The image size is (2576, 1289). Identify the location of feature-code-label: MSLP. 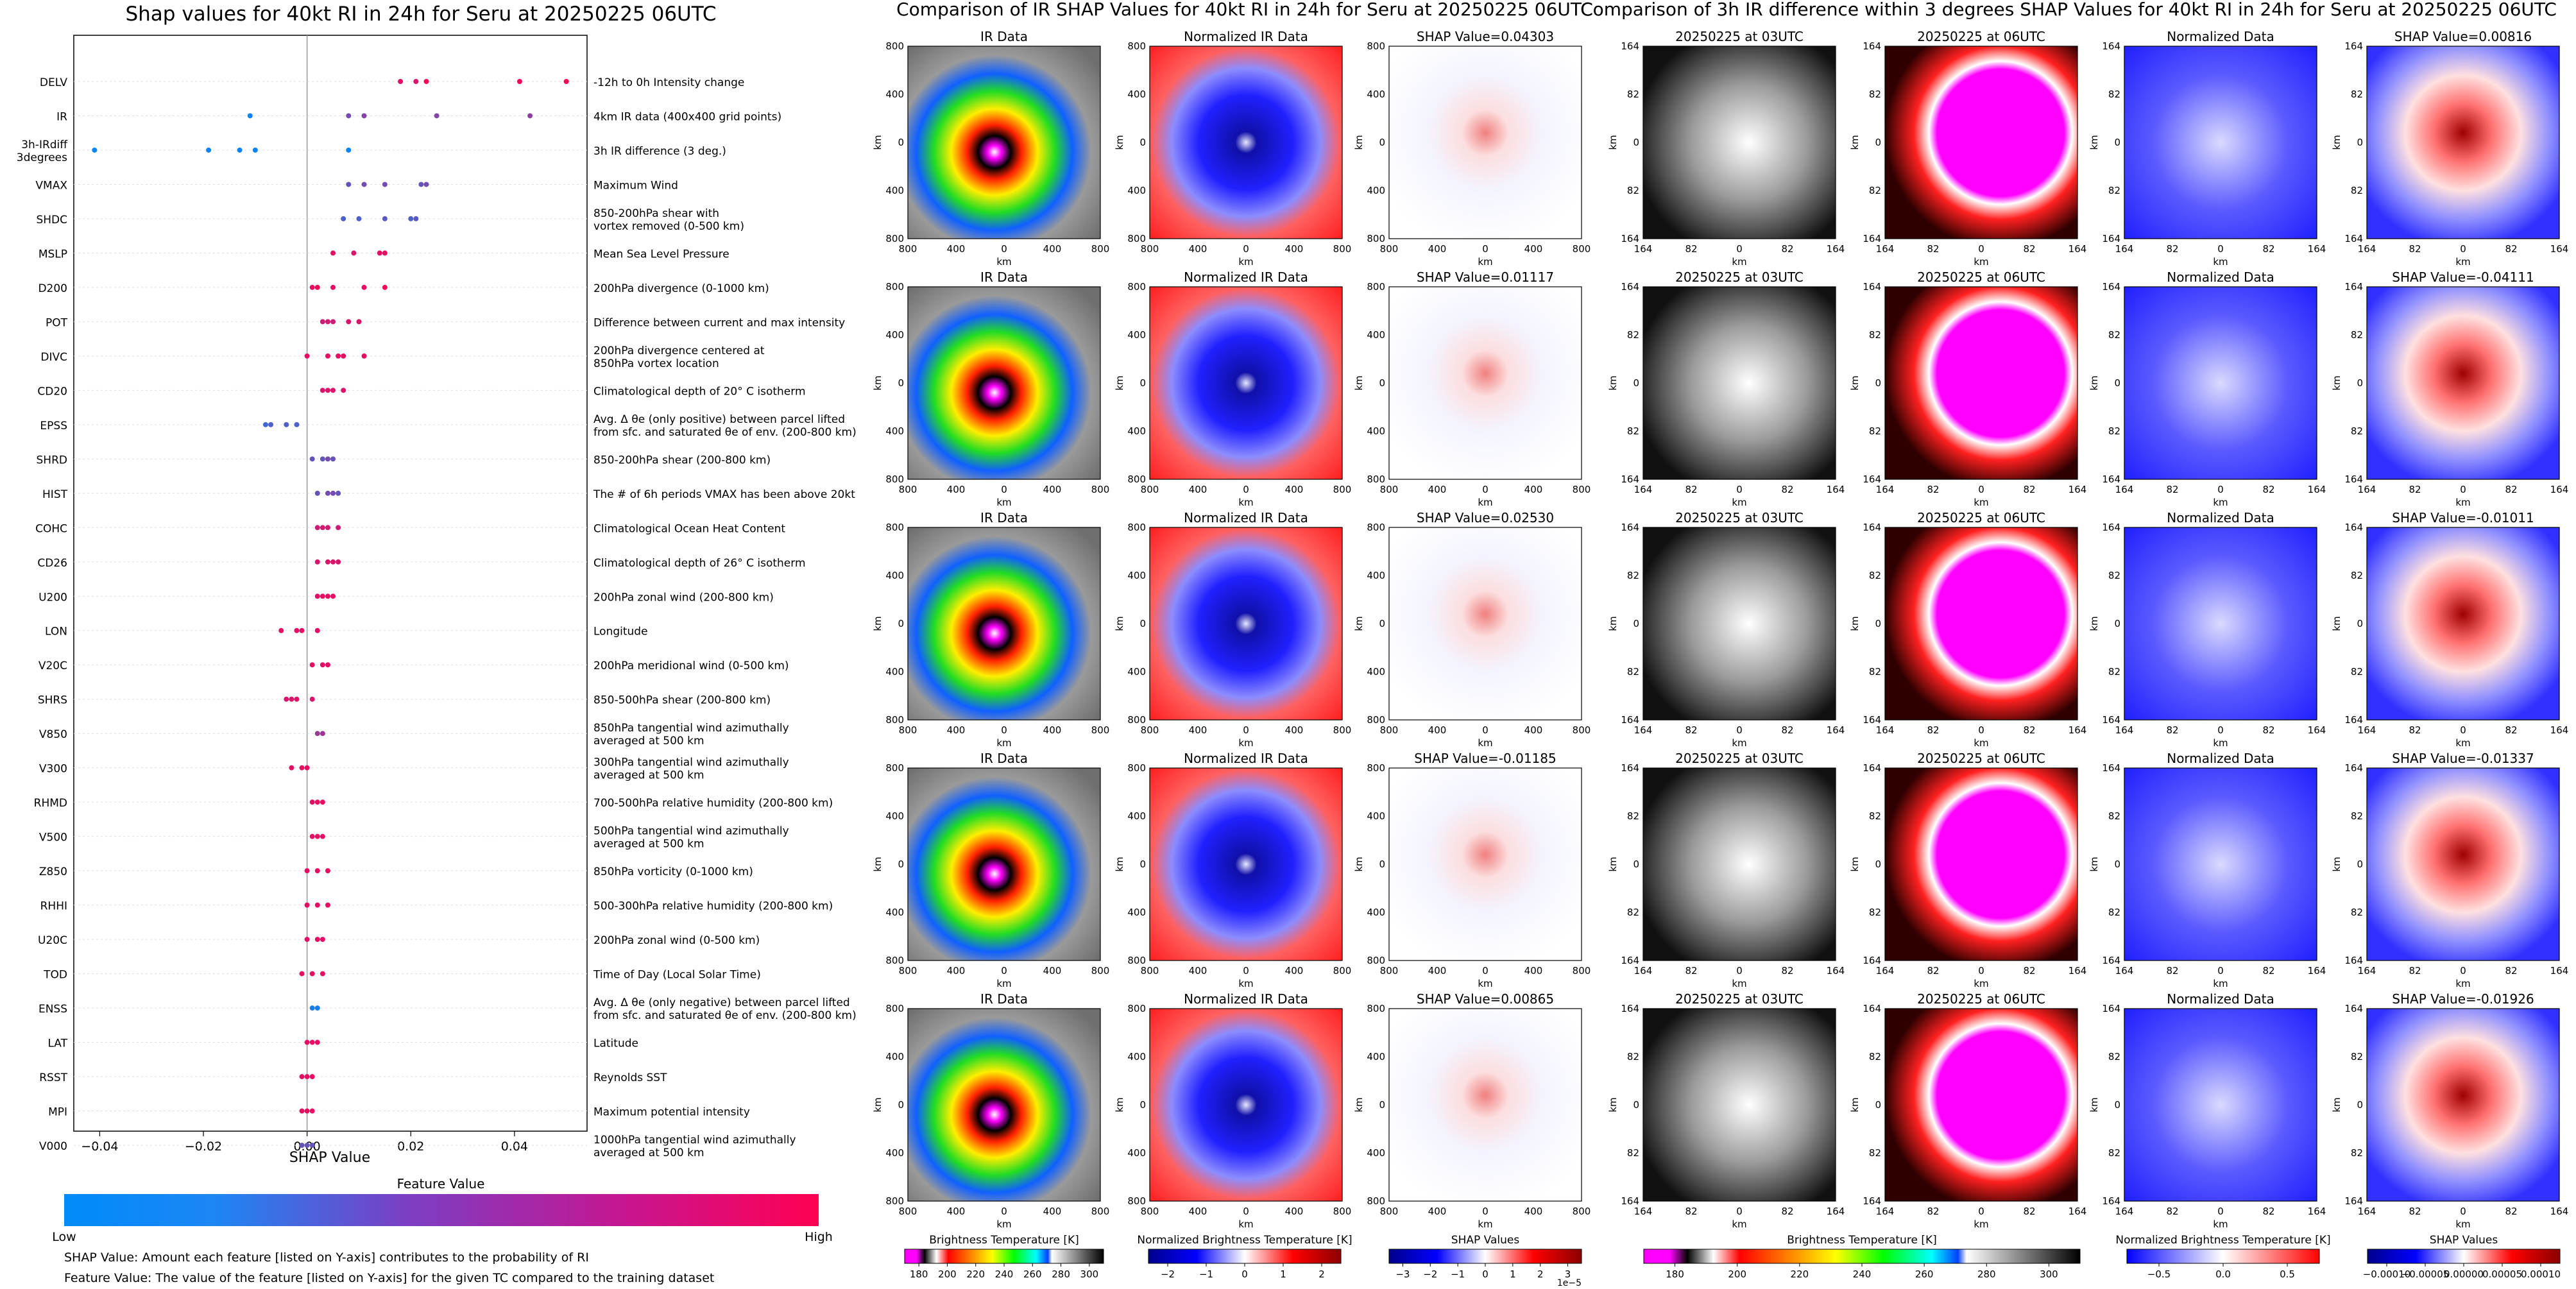
(53, 254).